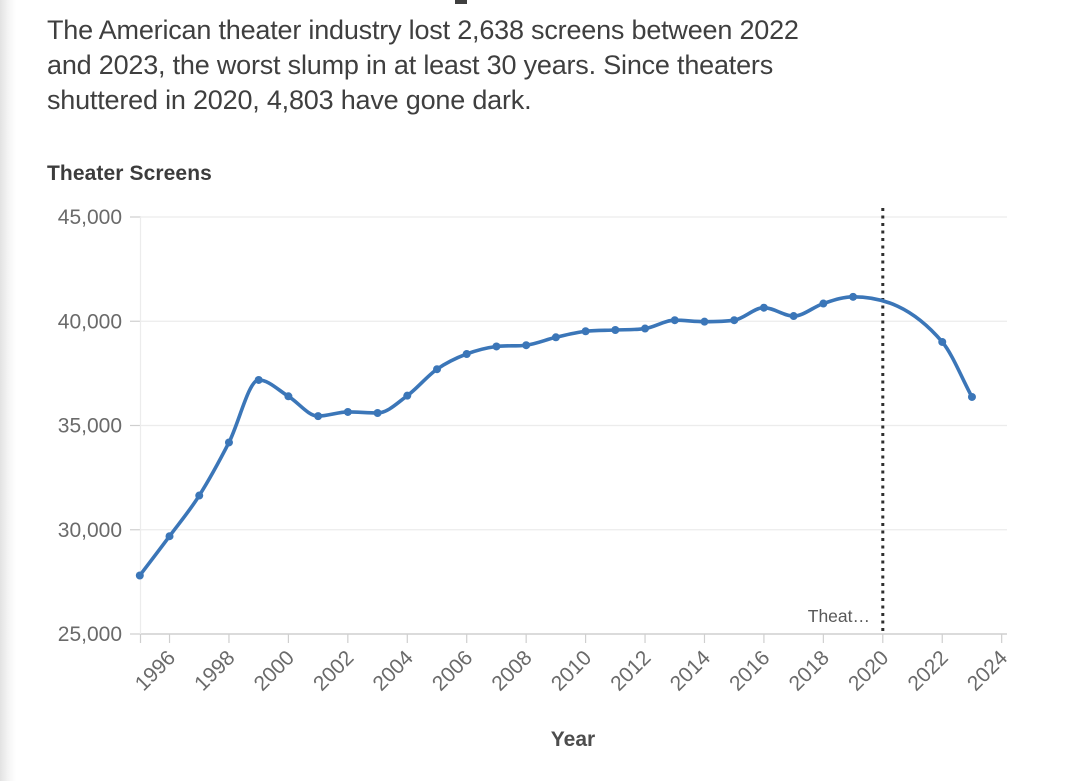  I want to click on x-tick-label: 2008, so click(511, 670).